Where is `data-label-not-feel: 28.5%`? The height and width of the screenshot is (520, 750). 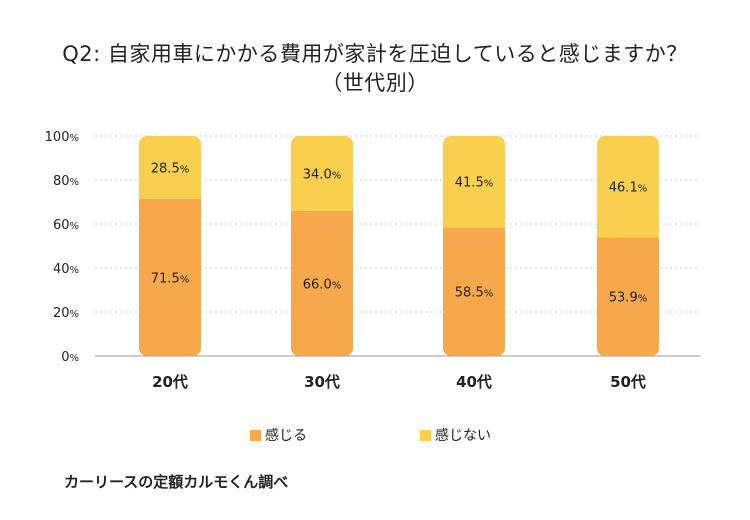 data-label-not-feel: 28.5% is located at coordinates (170, 168).